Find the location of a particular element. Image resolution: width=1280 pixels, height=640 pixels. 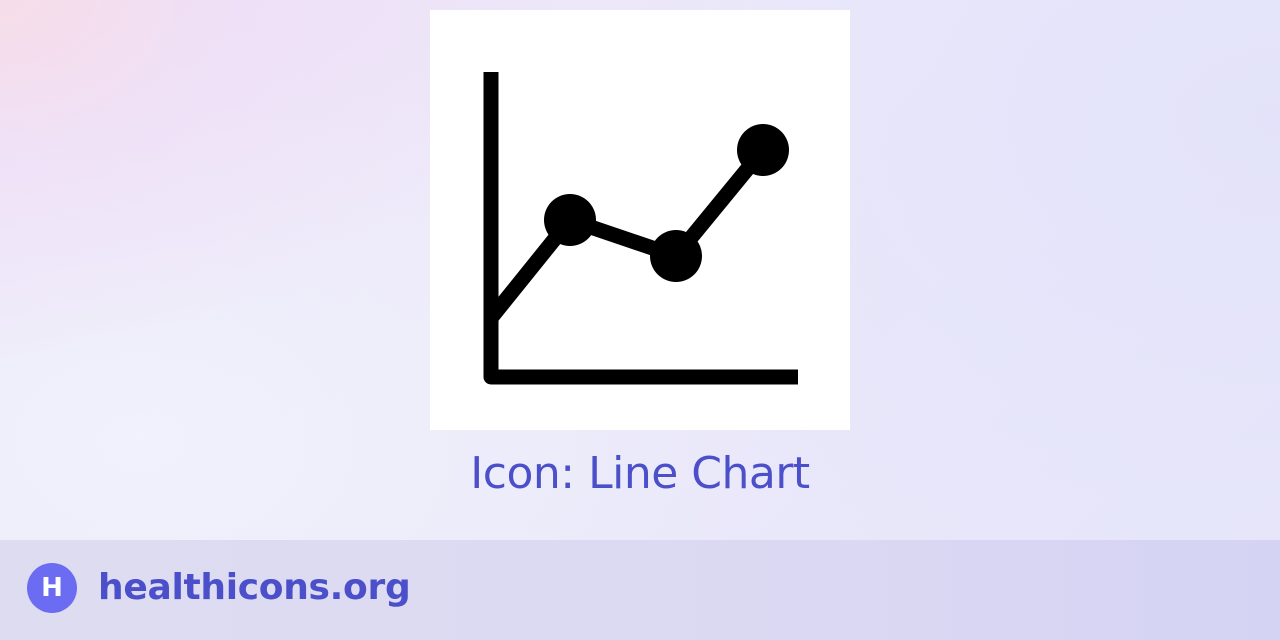

line-chart-icon is located at coordinates (640, 228).